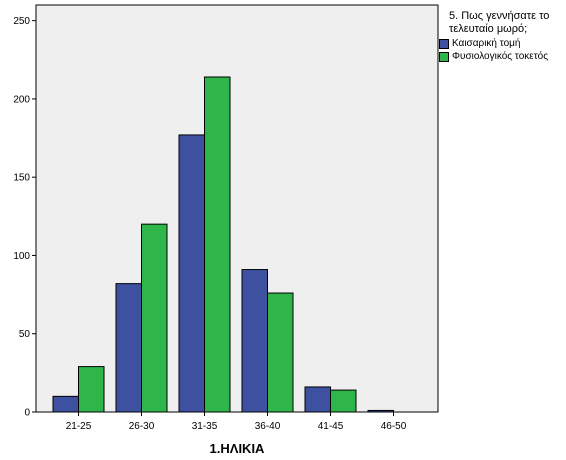  Describe the element at coordinates (394, 426) in the screenshot. I see `x-tick-label: 46-50` at that location.